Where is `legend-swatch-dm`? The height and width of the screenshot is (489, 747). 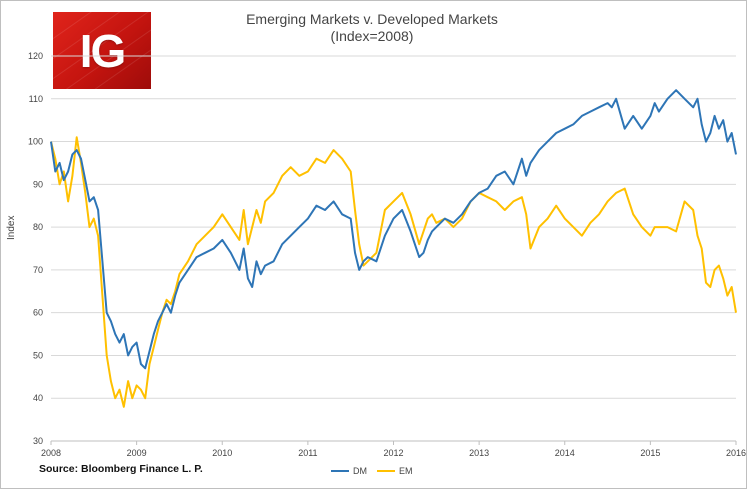
legend-swatch-dm is located at coordinates (340, 471).